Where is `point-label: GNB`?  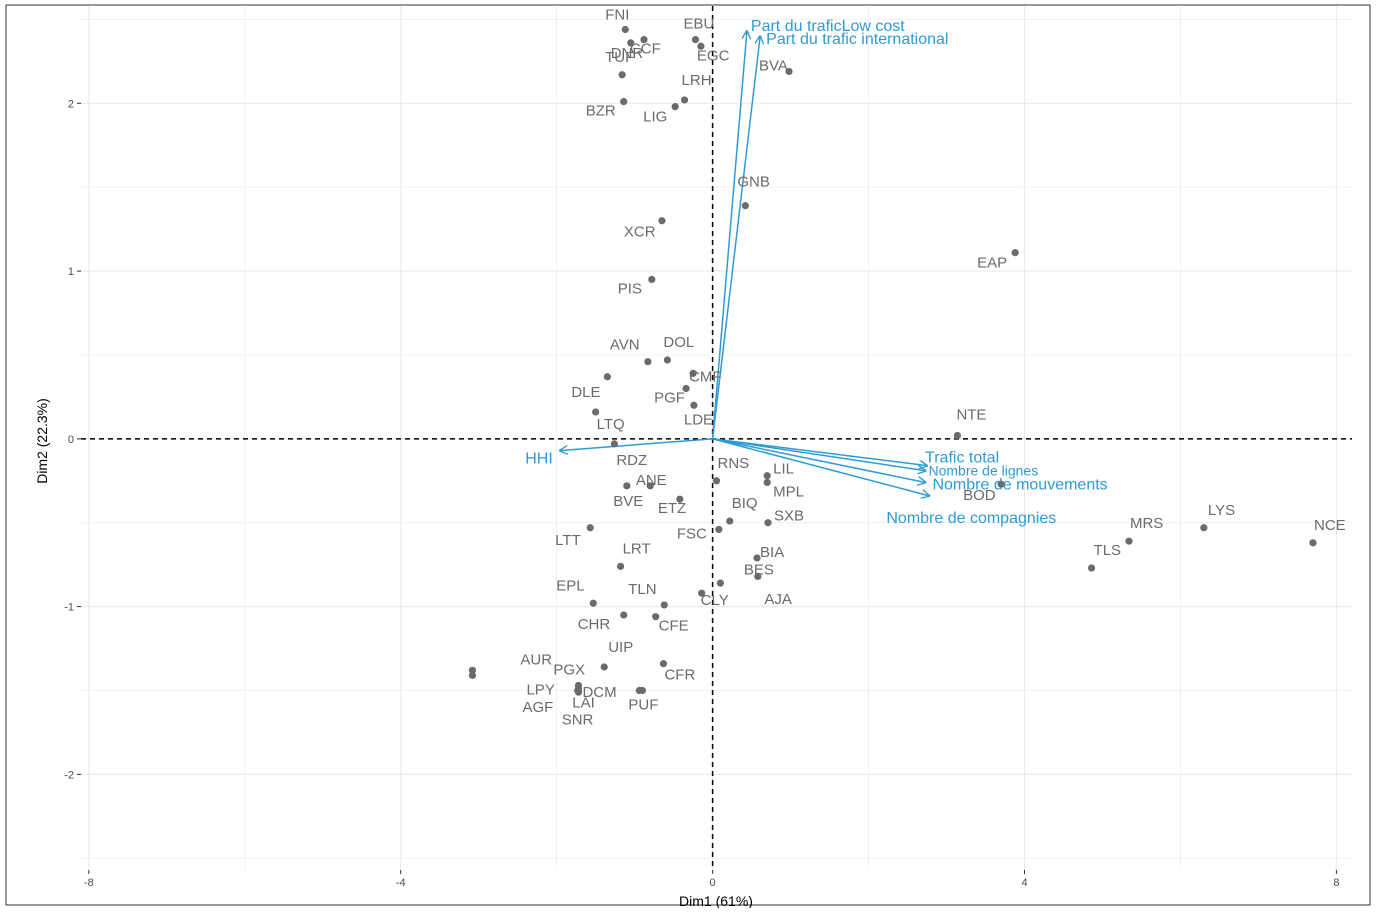 point-label: GNB is located at coordinates (753, 182).